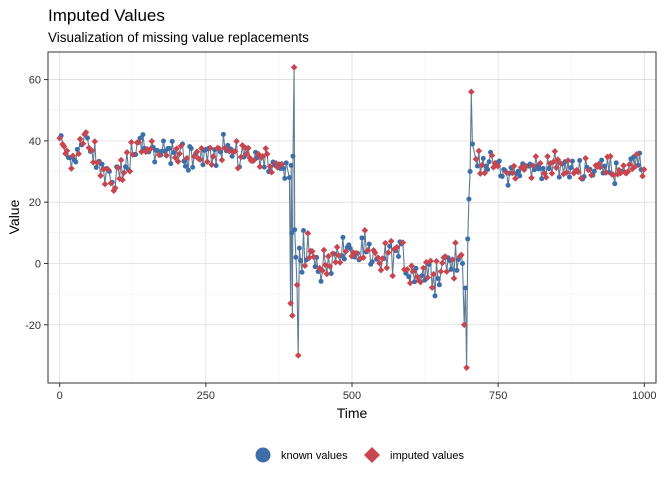  What do you see at coordinates (427, 456) in the screenshot?
I see `legend-imputed-label: imputed values` at bounding box center [427, 456].